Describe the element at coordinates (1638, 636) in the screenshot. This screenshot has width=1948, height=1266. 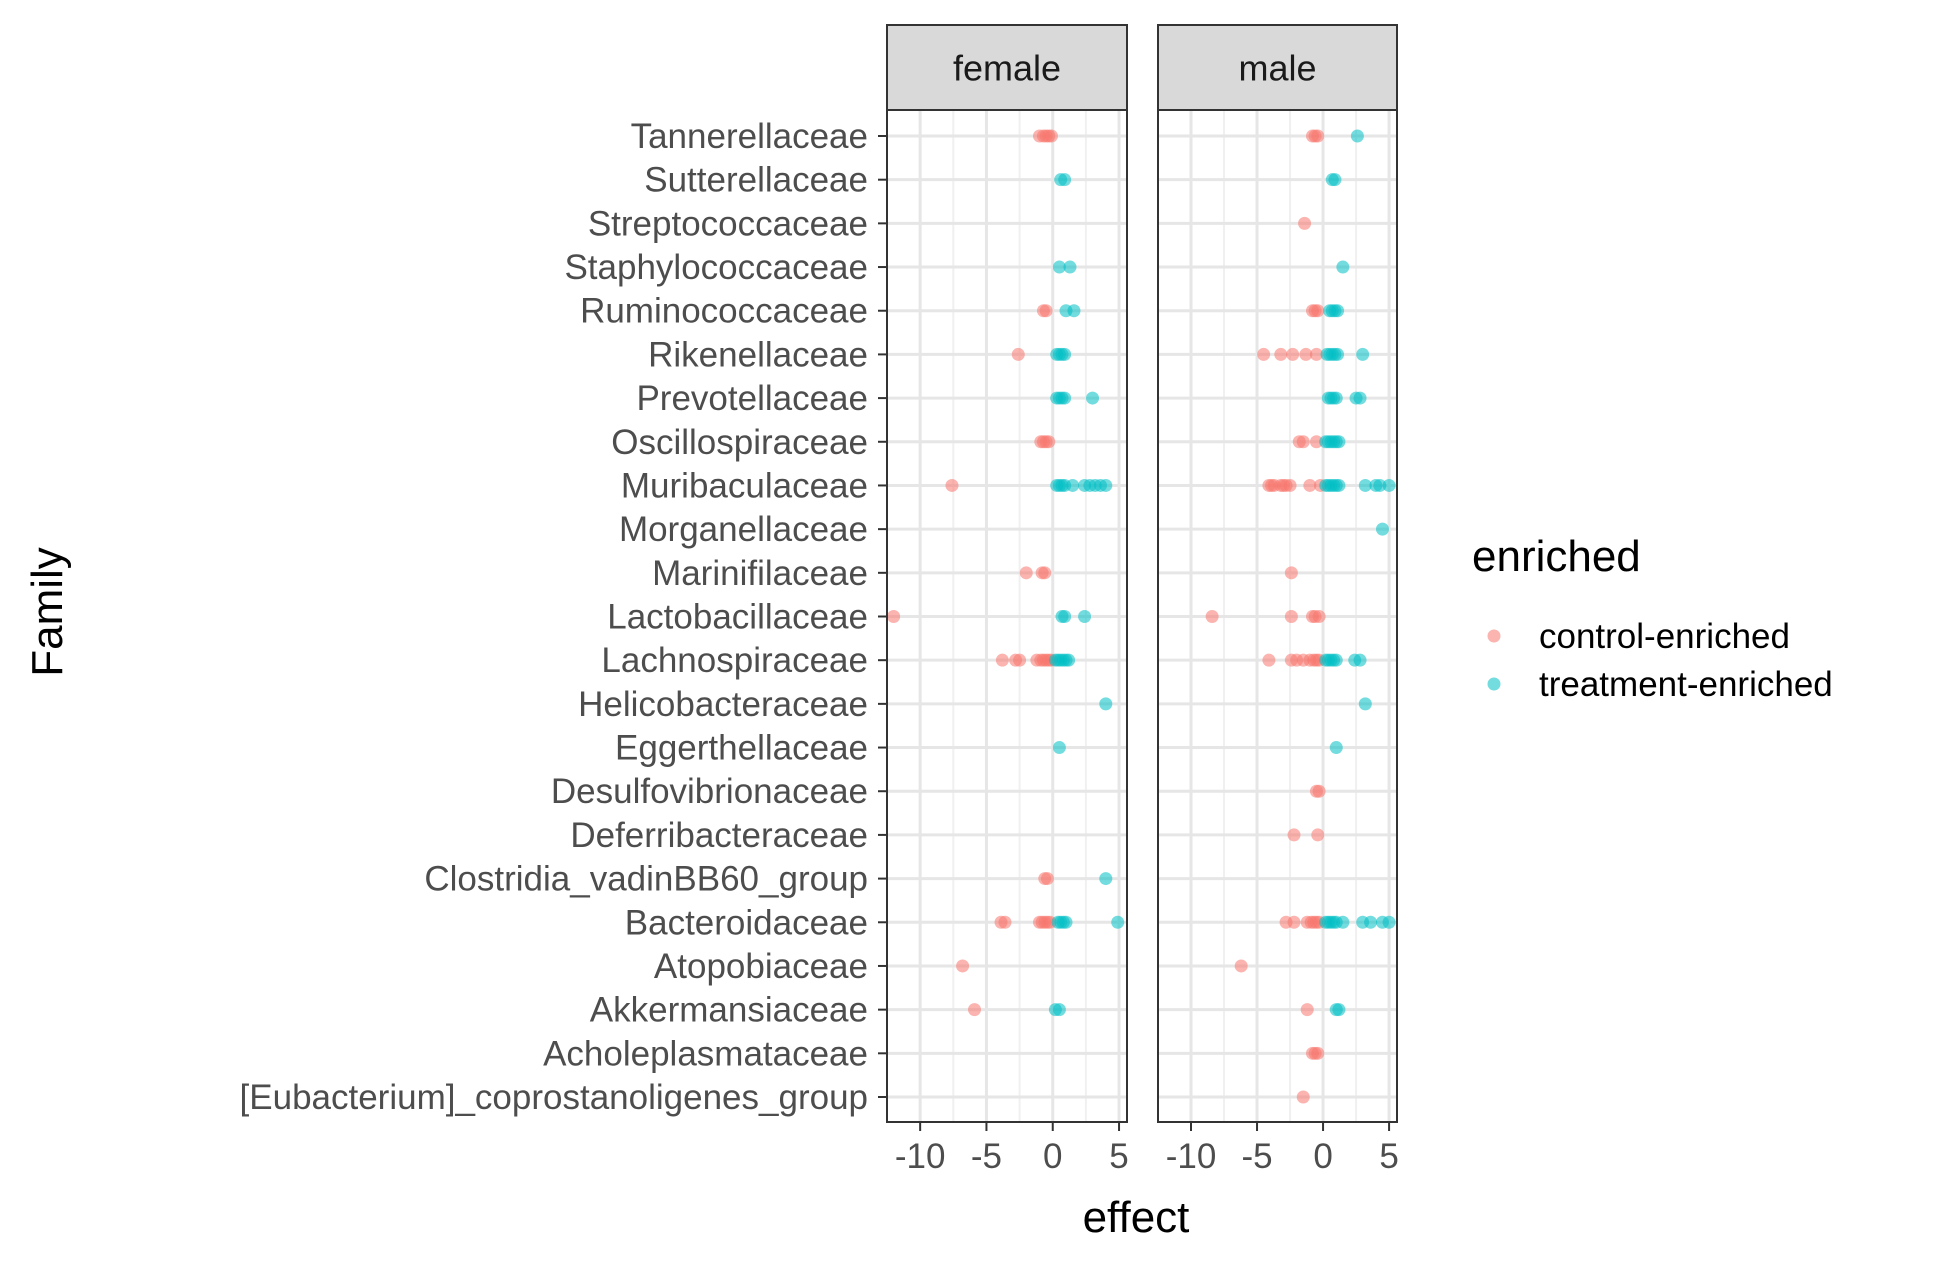
I see `legend-entry-control-enriched: control-enriched` at that location.